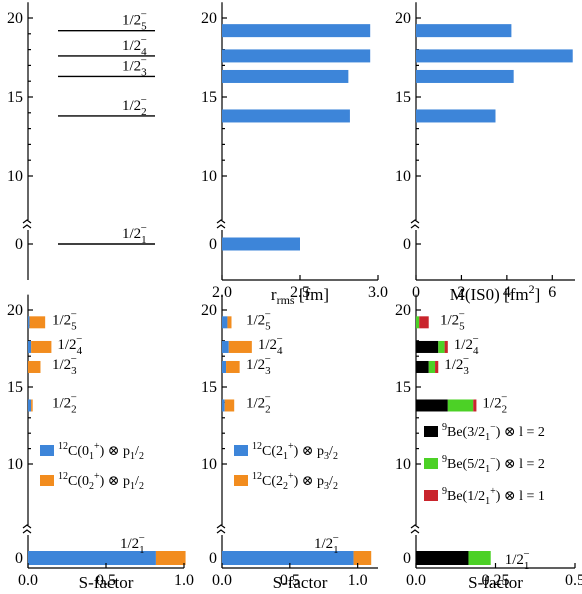  I want to click on x-axis-label: M(IS0) [fm2], so click(495, 293).